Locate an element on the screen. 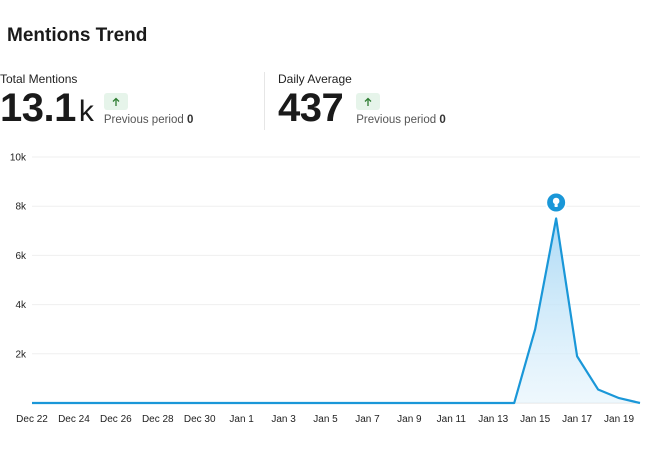  kpi-daily-average: Daily Average 437 Previous period 0 is located at coordinates (362, 100).